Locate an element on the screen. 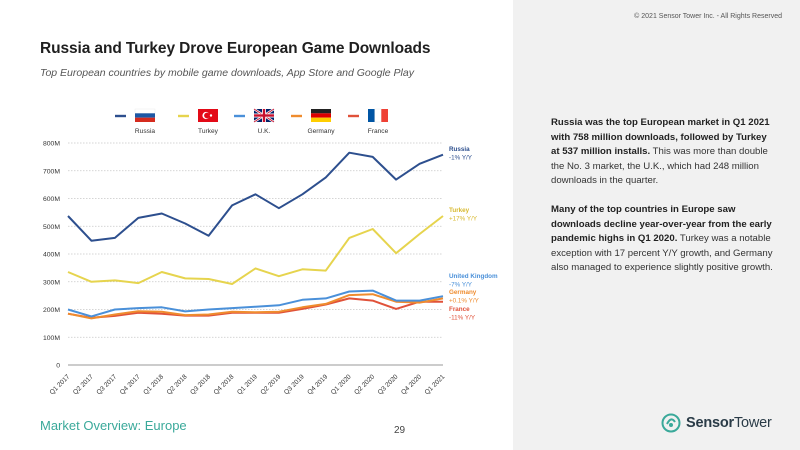 This screenshot has width=800, height=450. legend-item: France is located at coordinates (368, 121).